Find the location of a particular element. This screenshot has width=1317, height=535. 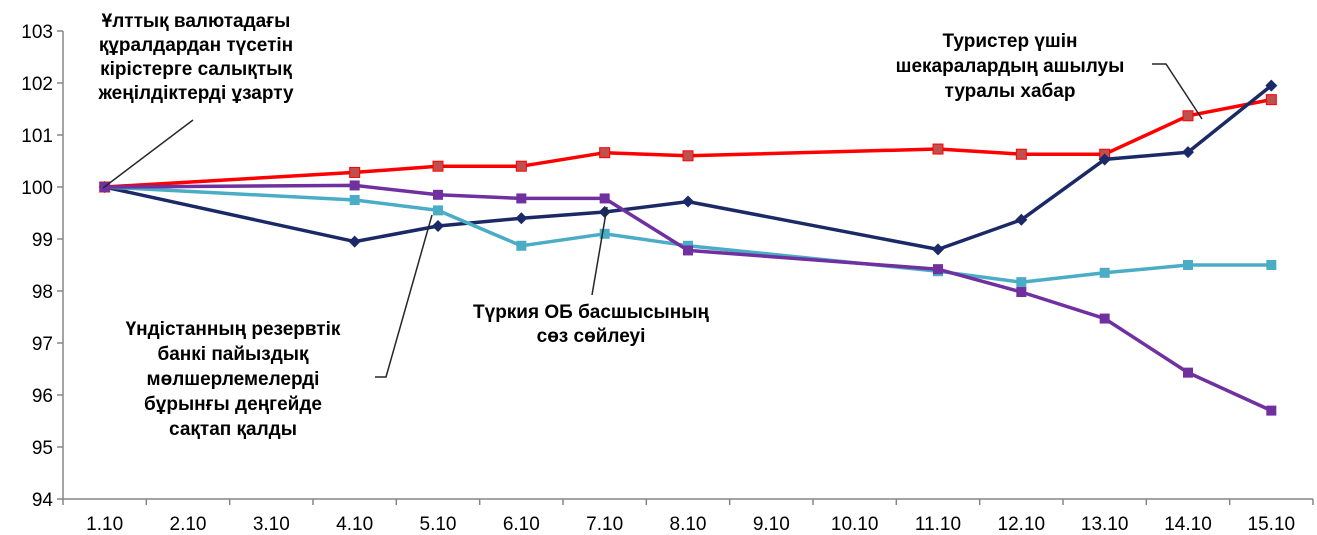

annotation-line: туралы хабар is located at coordinates (1010, 91).